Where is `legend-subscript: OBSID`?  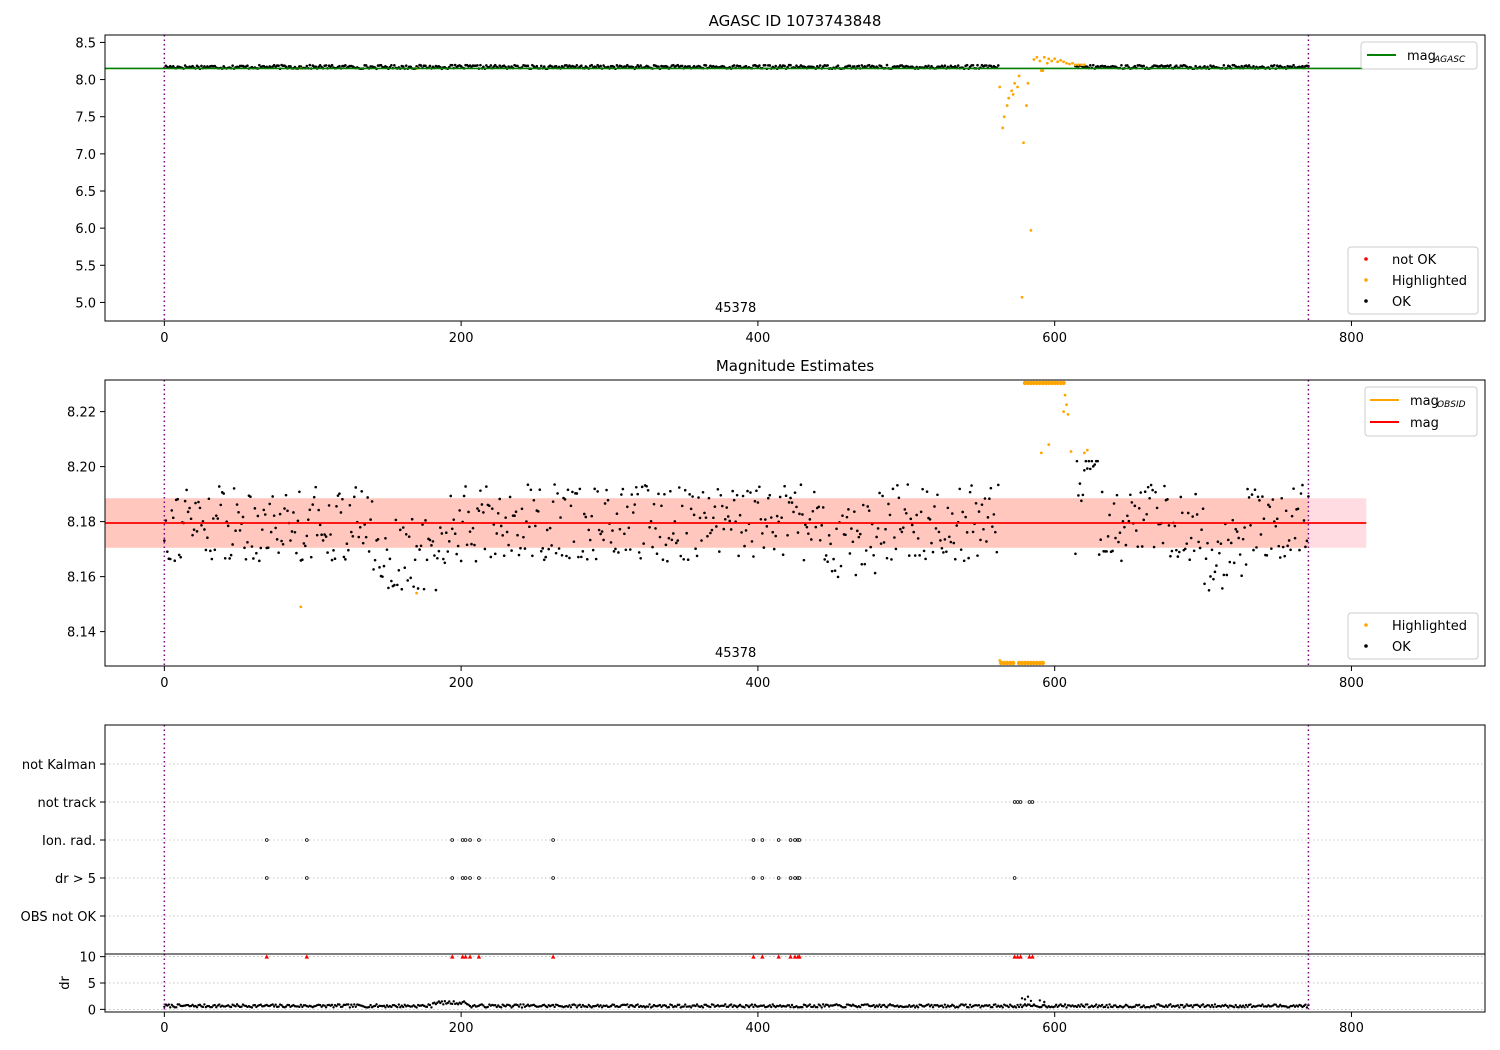 legend-subscript: OBSID is located at coordinates (1451, 405).